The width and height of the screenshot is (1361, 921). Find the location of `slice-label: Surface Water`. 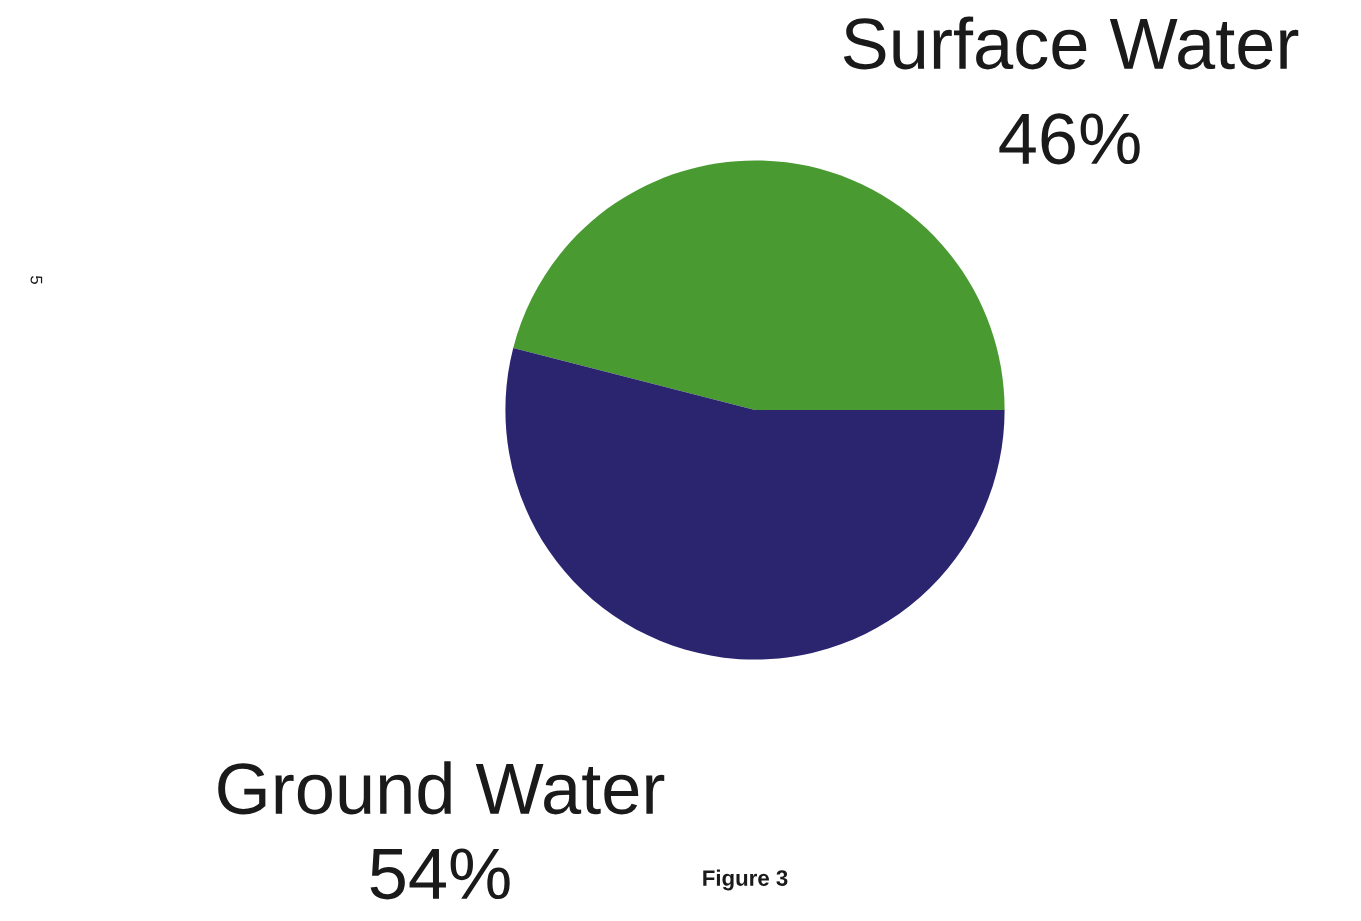

slice-label: Surface Water is located at coordinates (1071, 43).